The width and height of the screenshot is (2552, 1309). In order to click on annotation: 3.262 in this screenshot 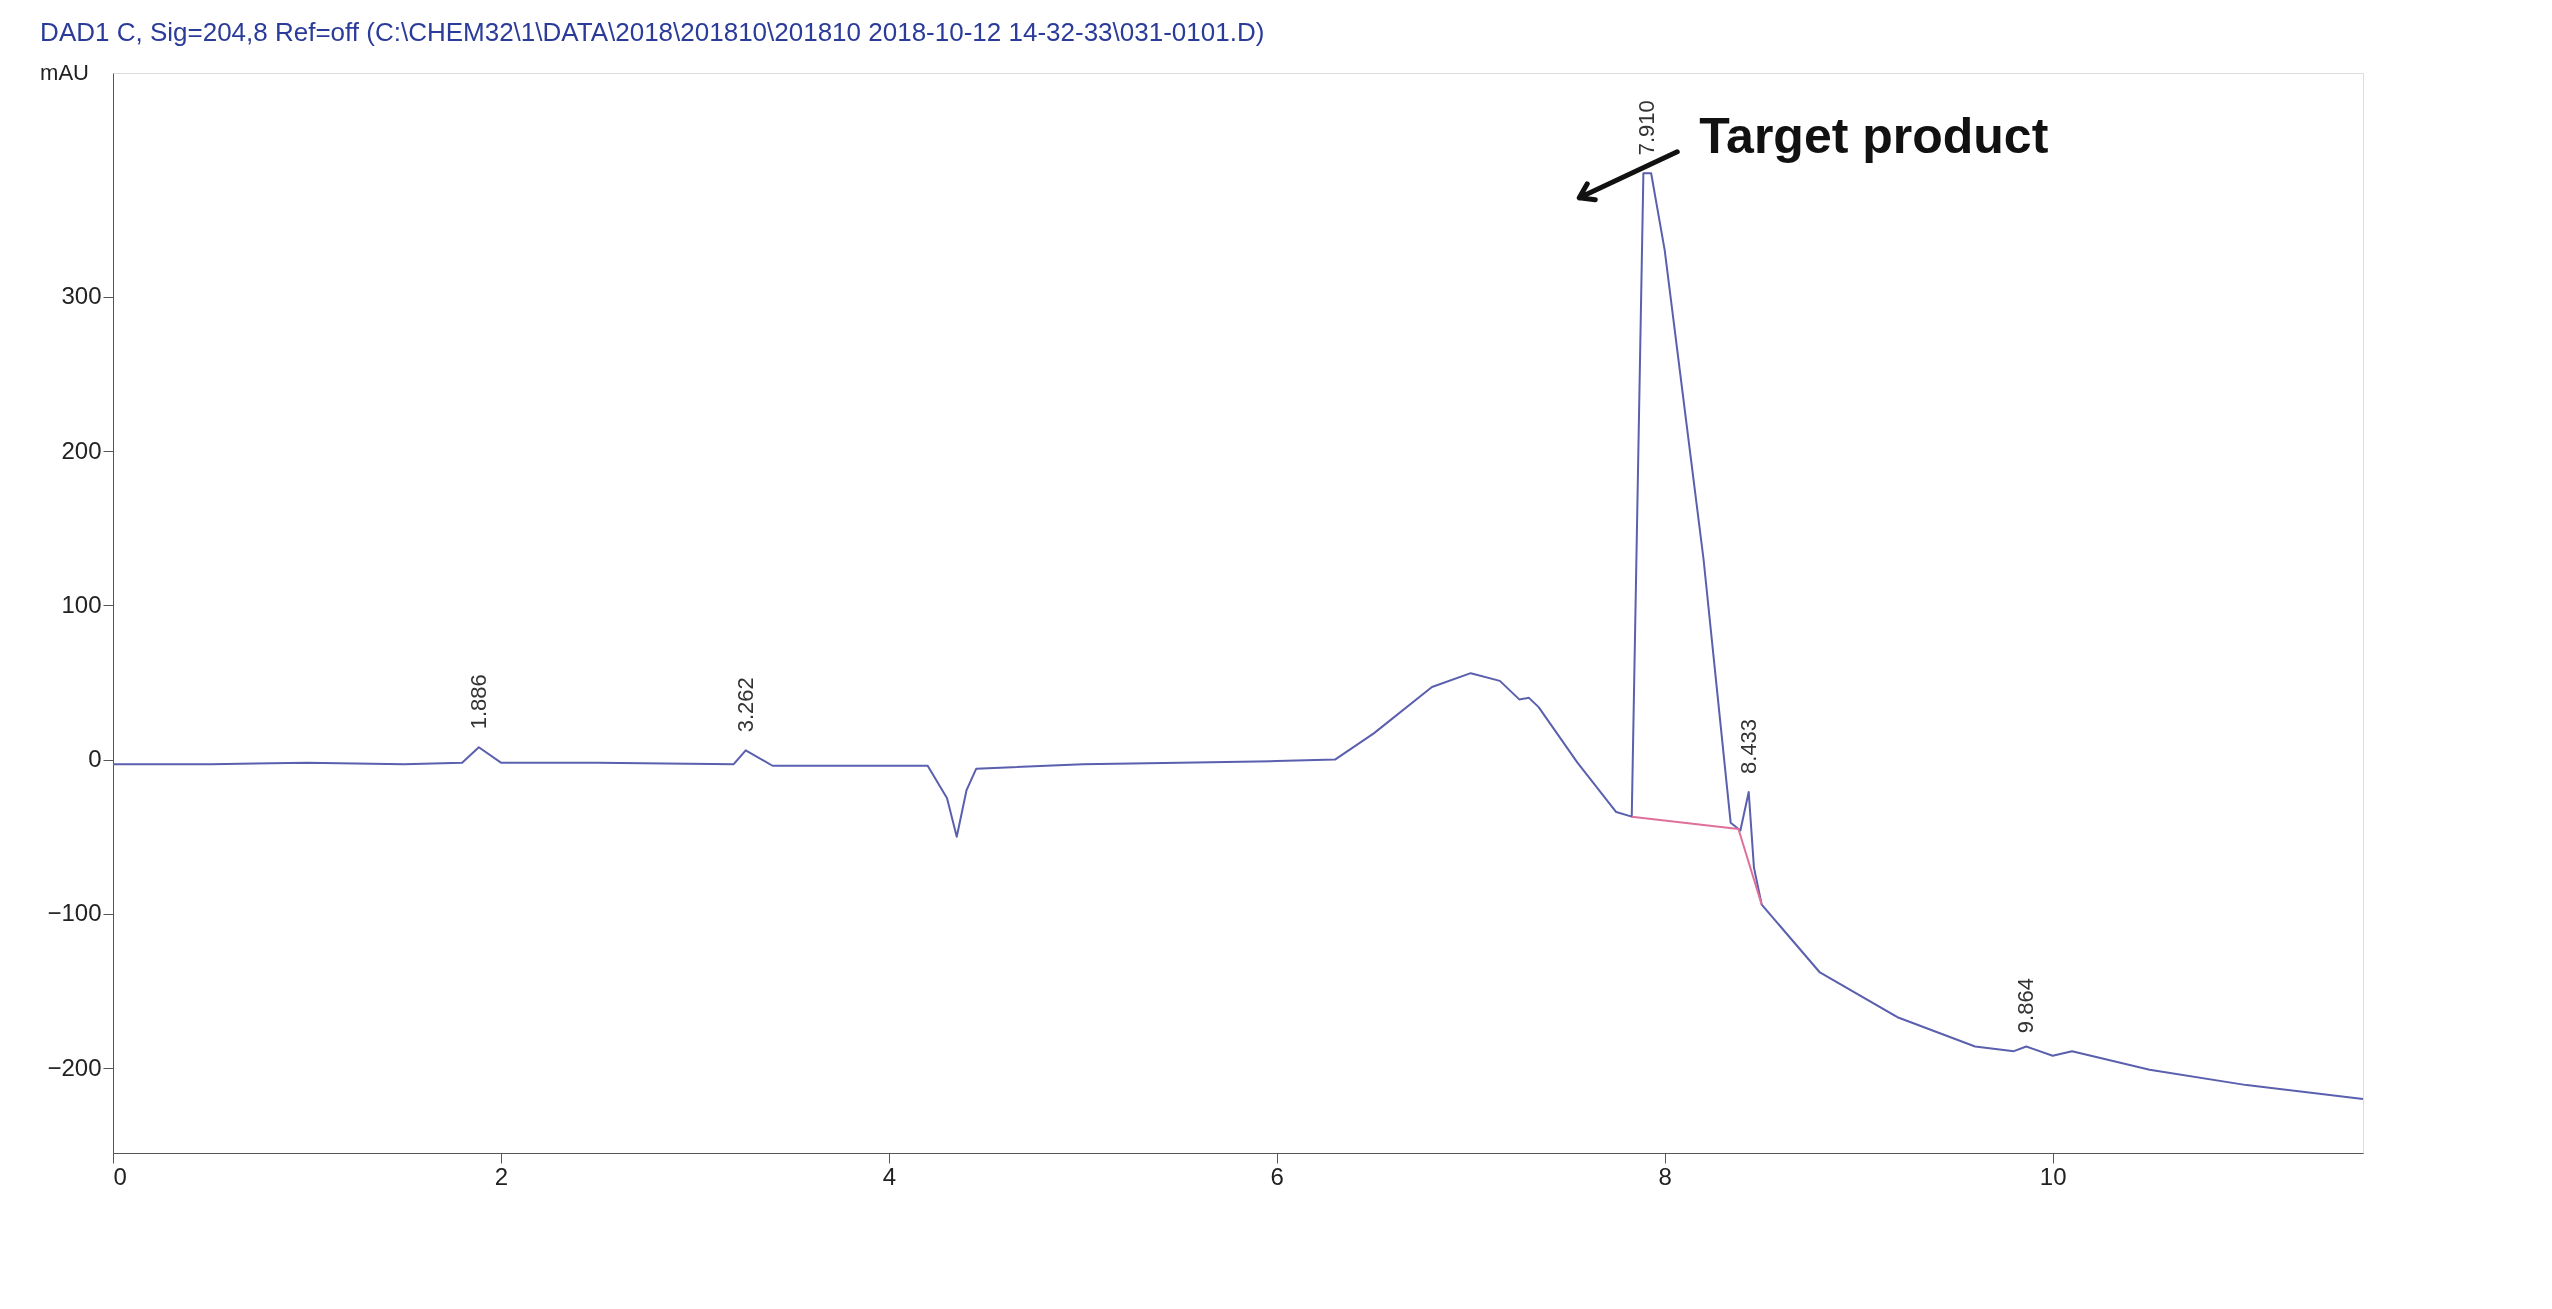, I will do `click(745, 705)`.